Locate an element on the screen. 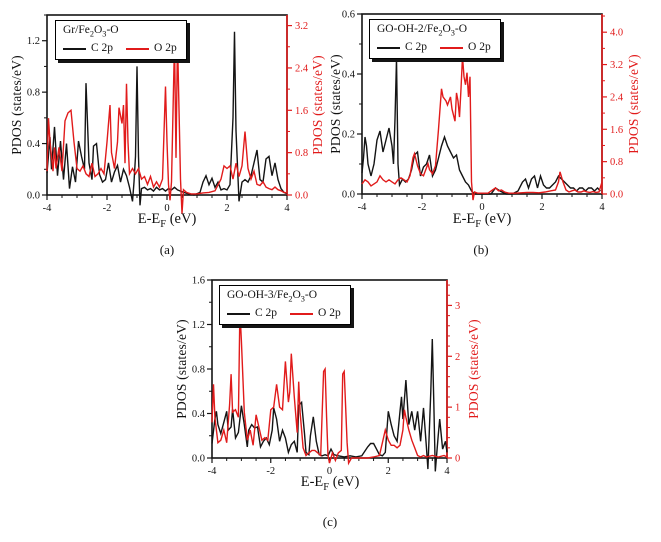  y-right-tick-label: 0 is located at coordinates (457, 459).